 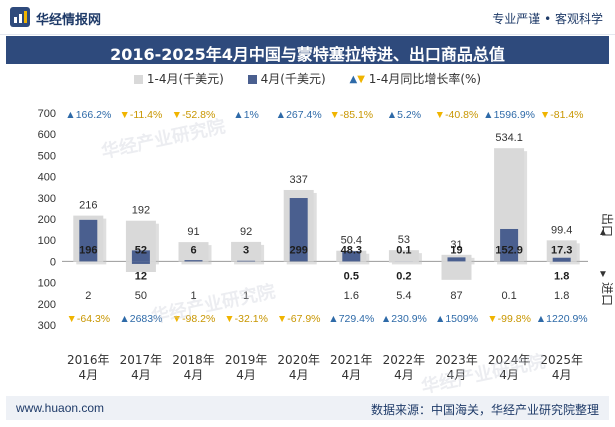 I want to click on export-cumulative-label: 50.4, so click(x=351, y=241).